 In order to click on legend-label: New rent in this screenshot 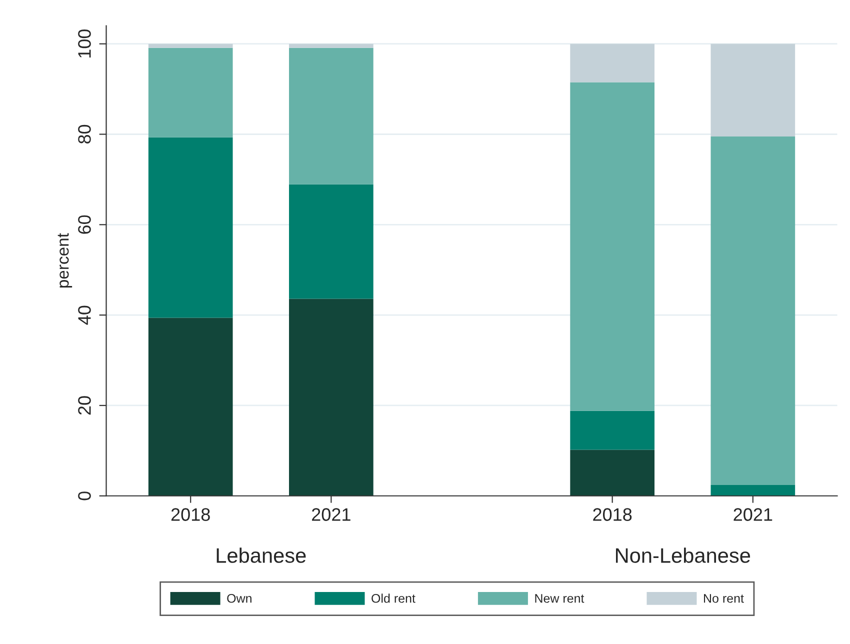, I will do `click(559, 598)`.